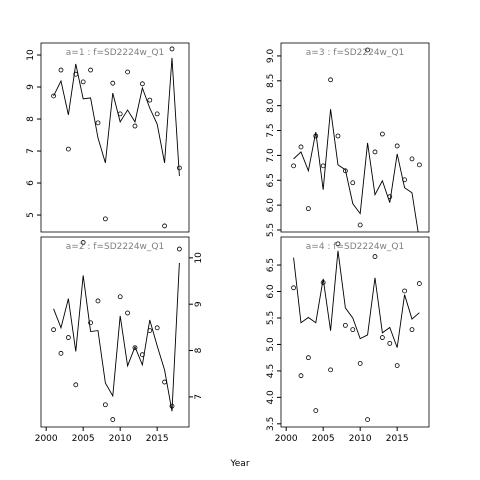  I want to click on y-tick-label: 7.0, so click(271, 155).